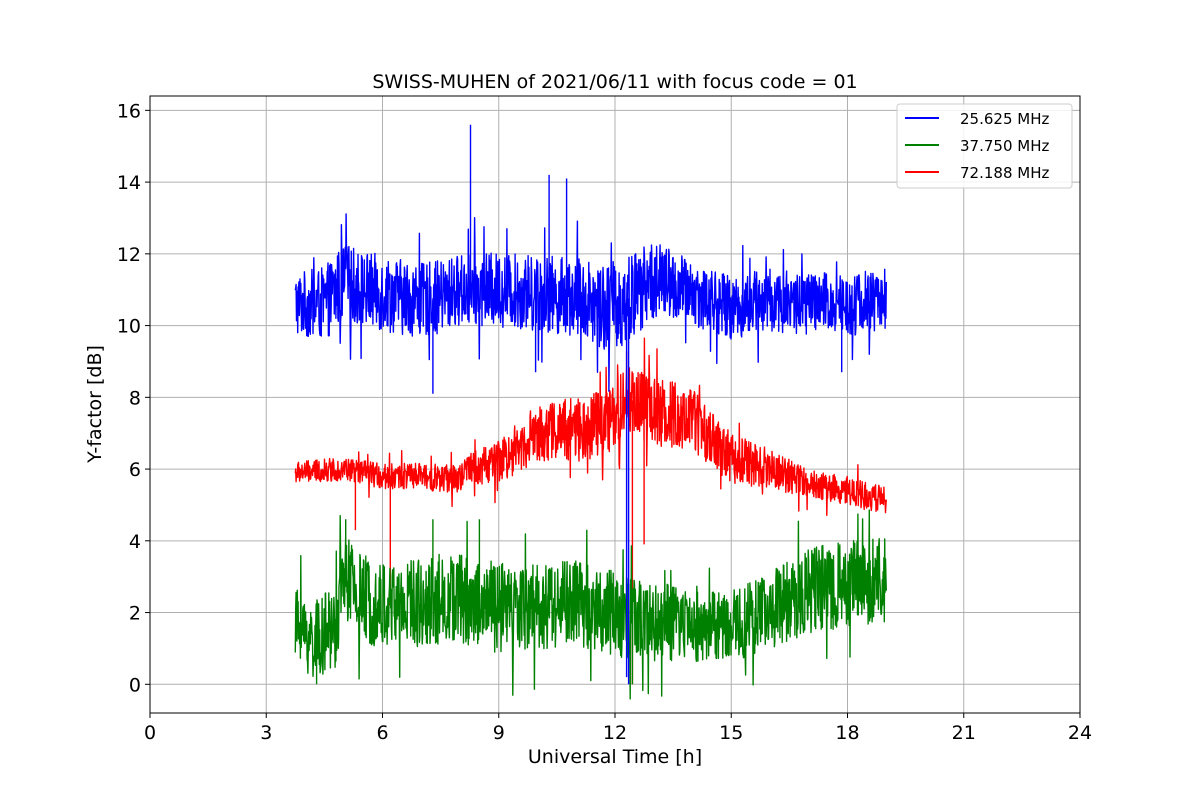 The height and width of the screenshot is (804, 1200). I want to click on legend: 25.625 MHz 37.750 MHz 72.188 MHz, so click(984, 146).